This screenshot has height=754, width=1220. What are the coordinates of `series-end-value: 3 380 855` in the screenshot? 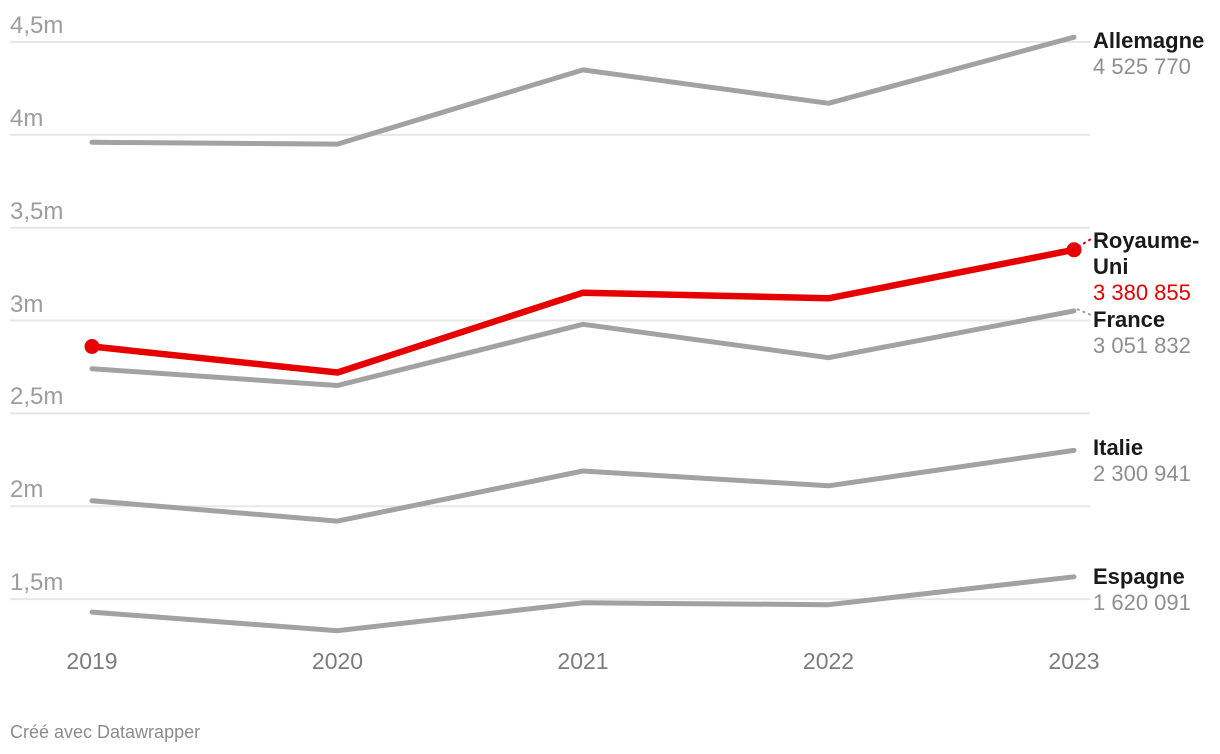 It's located at (1142, 292).